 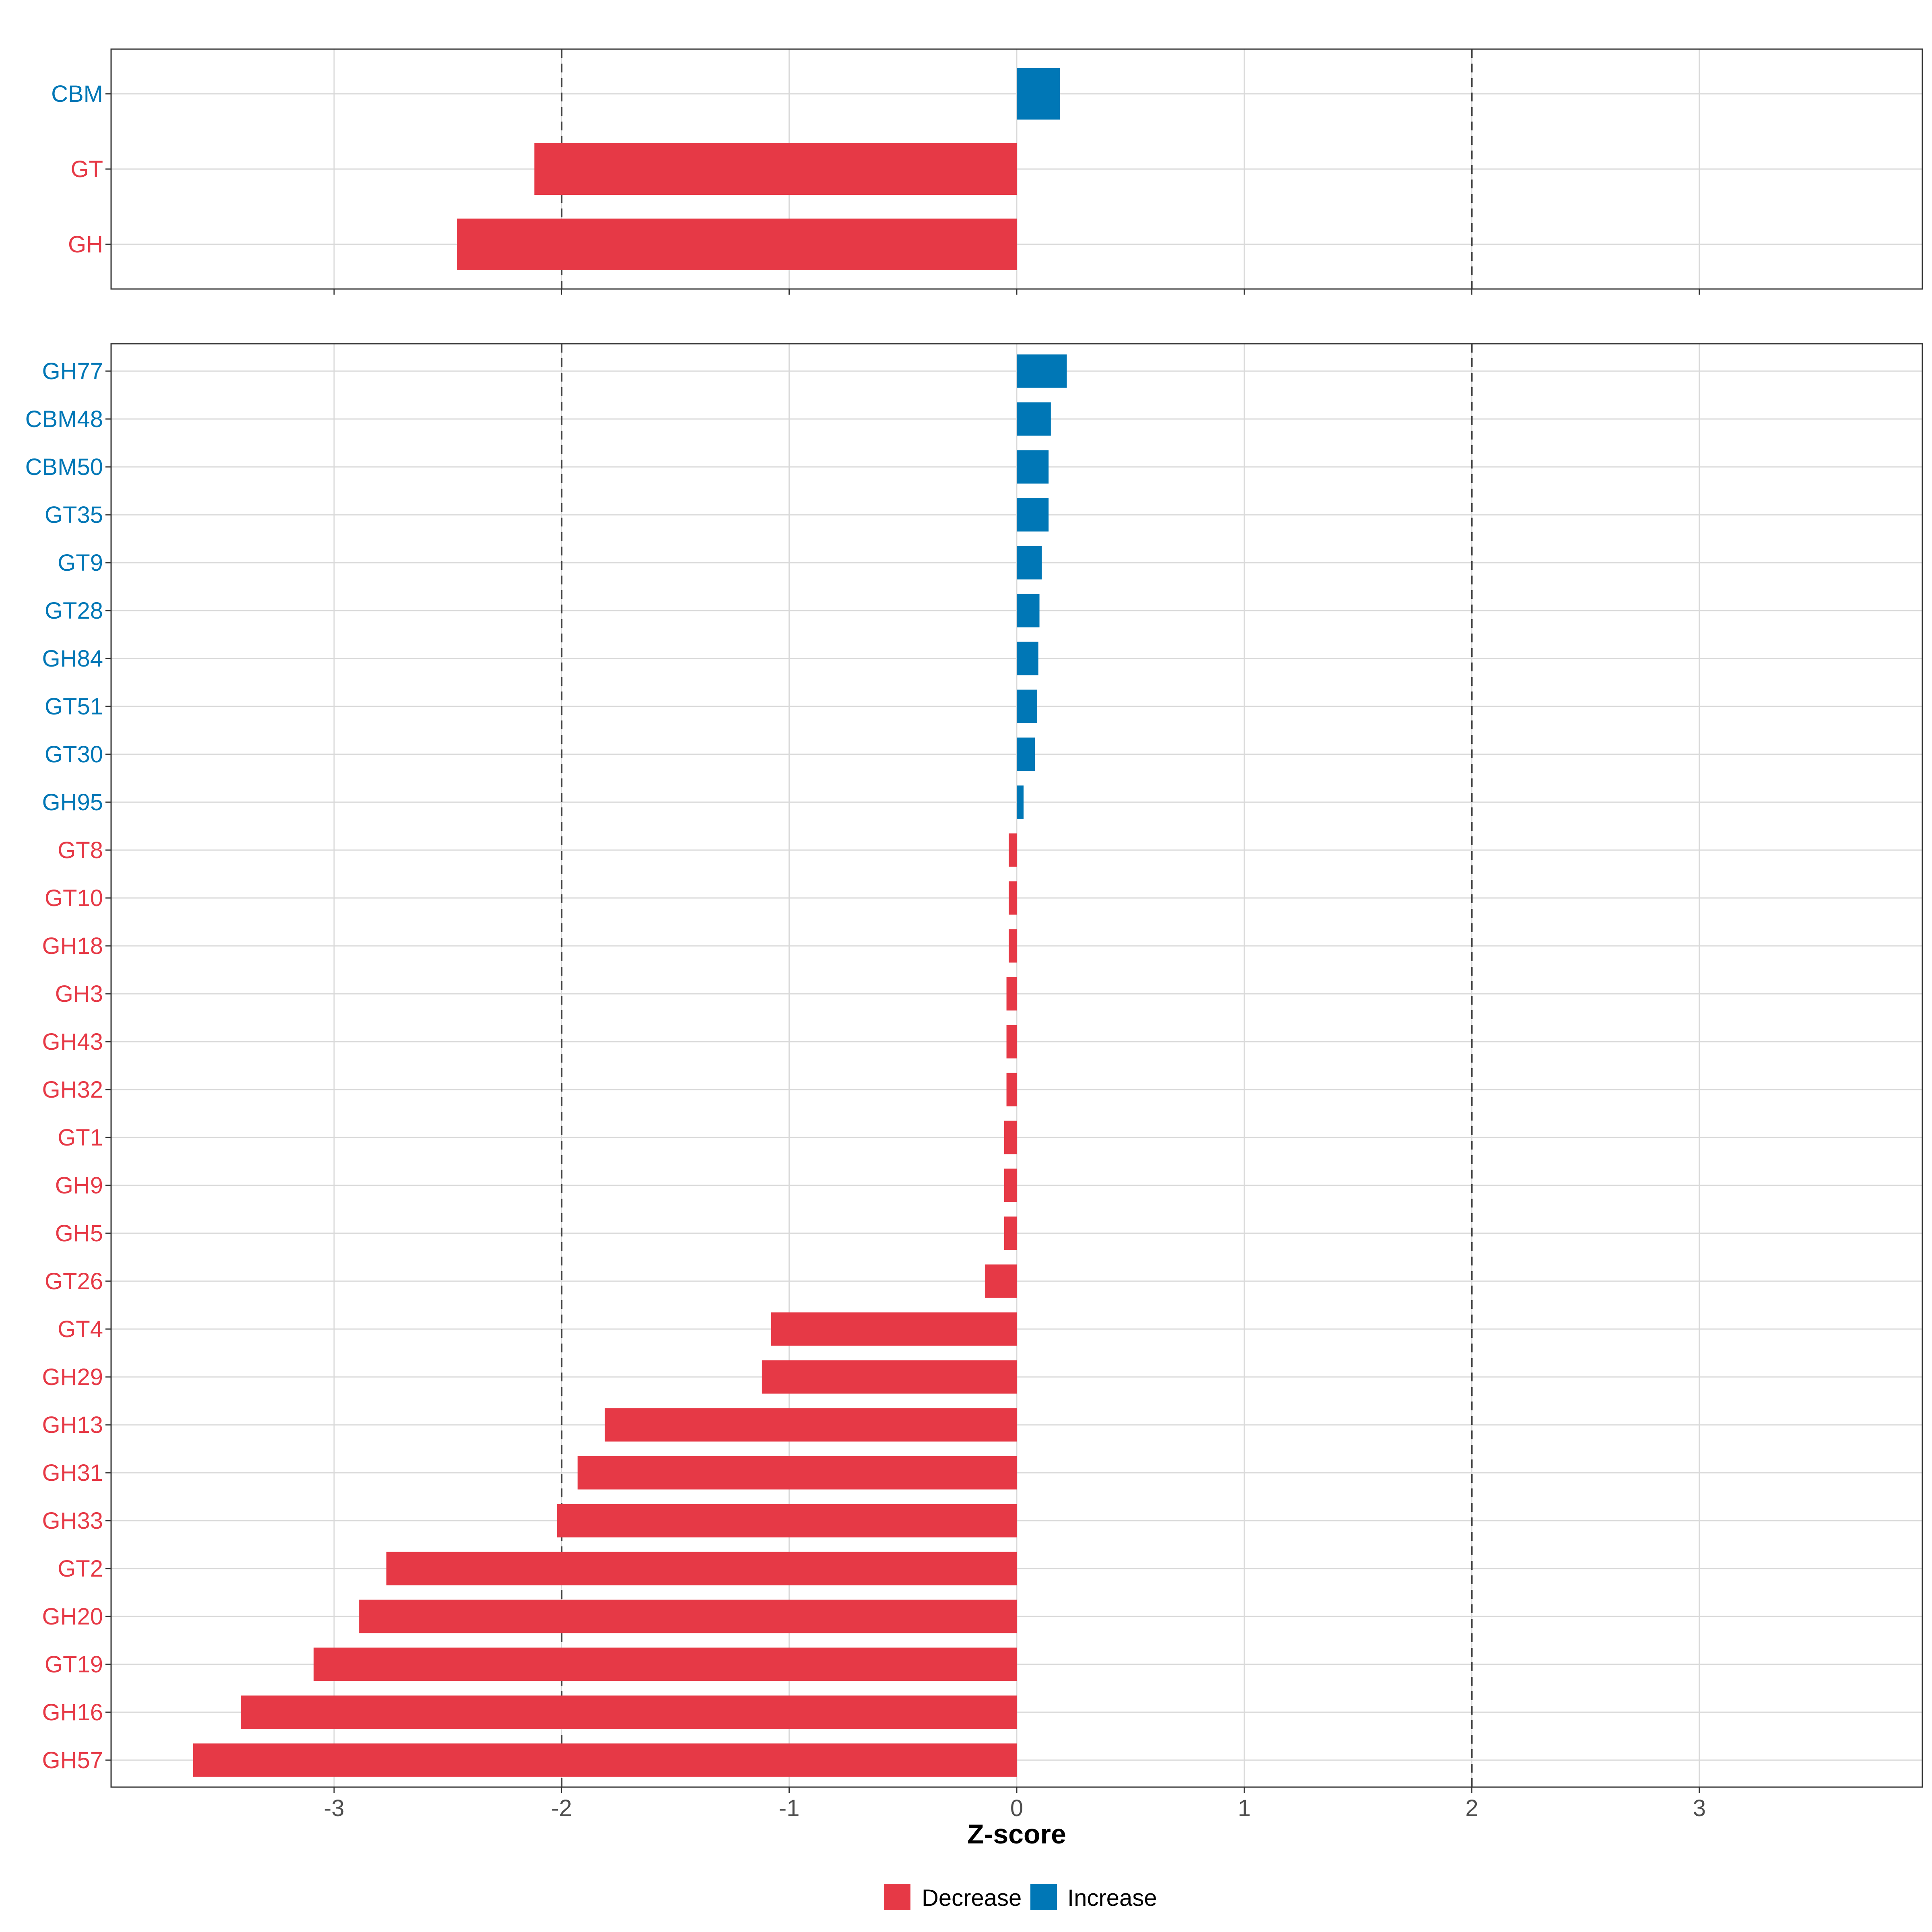 I want to click on y-label-gh13: GH13, so click(x=72, y=1425).